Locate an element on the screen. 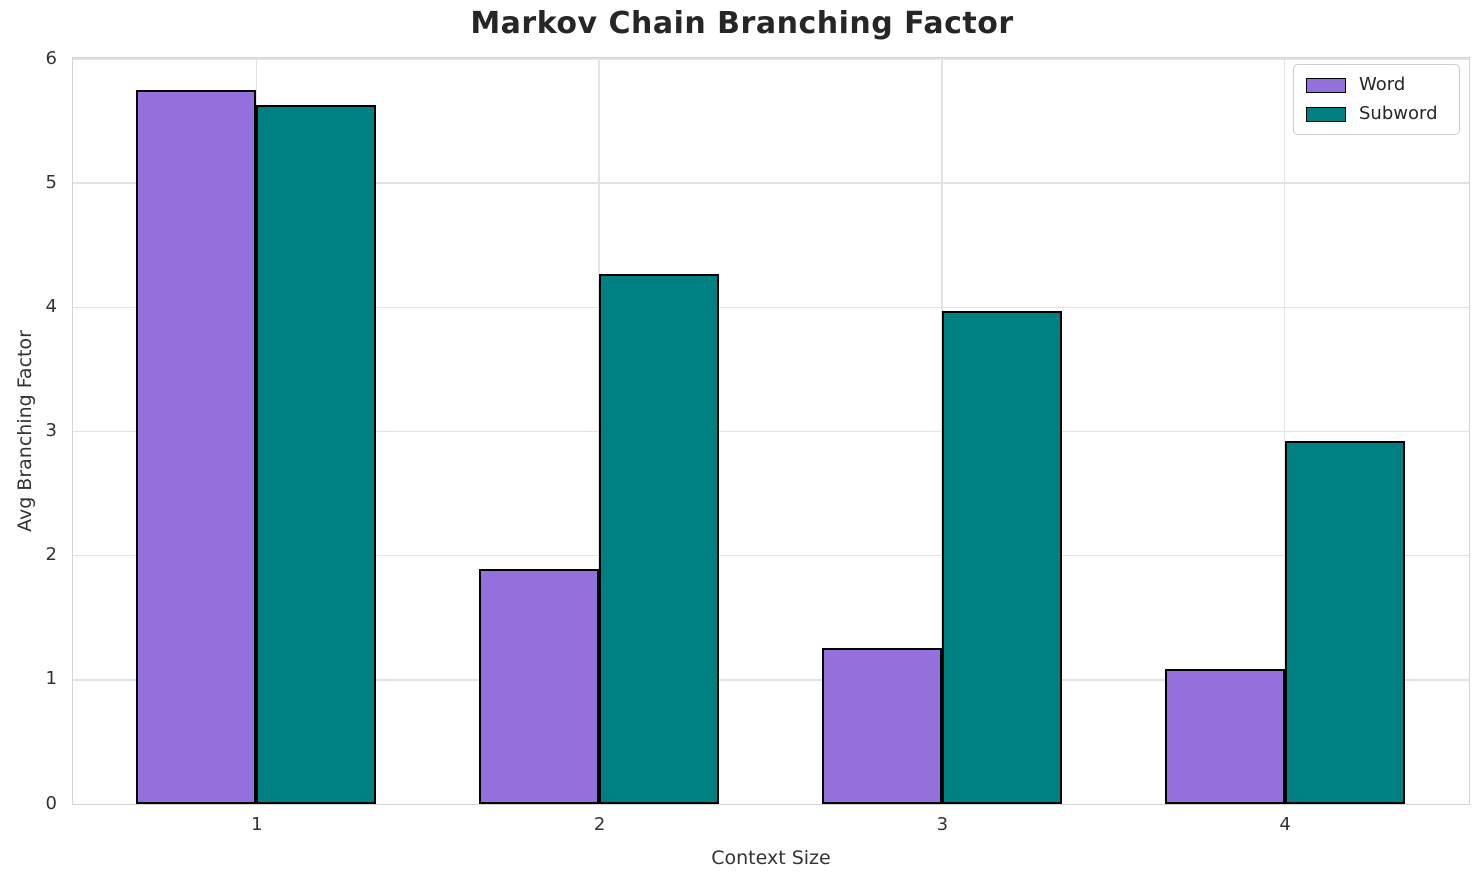 The height and width of the screenshot is (885, 1484). x-tick-label-1: 1 is located at coordinates (257, 824).